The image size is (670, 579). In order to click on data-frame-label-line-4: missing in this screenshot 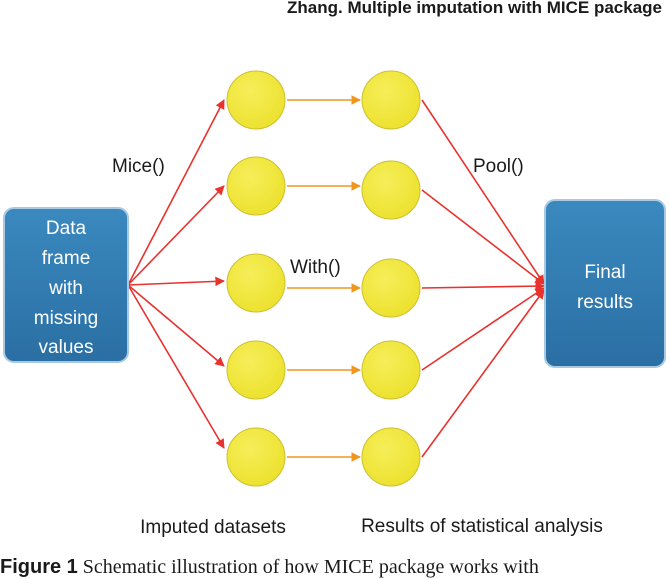, I will do `click(66, 318)`.